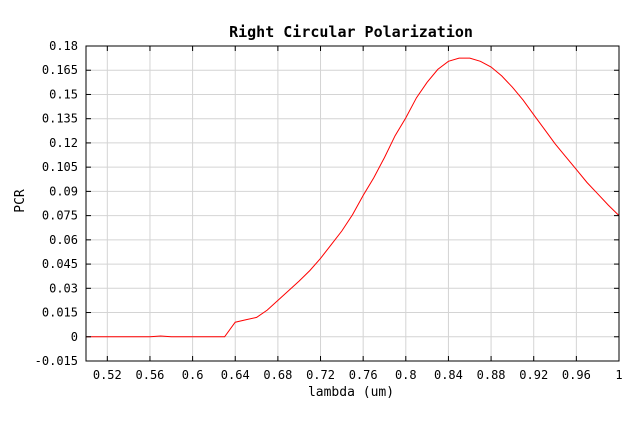 The width and height of the screenshot is (640, 423). What do you see at coordinates (576, 375) in the screenshot?
I see `x-tick-label: 0.96` at bounding box center [576, 375].